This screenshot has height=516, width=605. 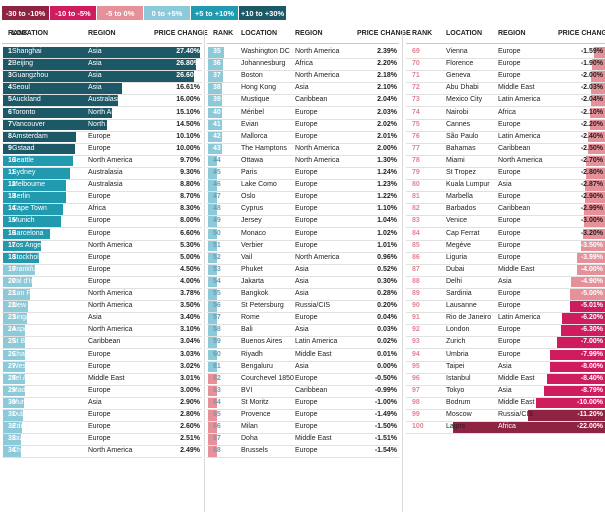 What do you see at coordinates (217, 88) in the screenshot?
I see `rank-cell: 38` at bounding box center [217, 88].